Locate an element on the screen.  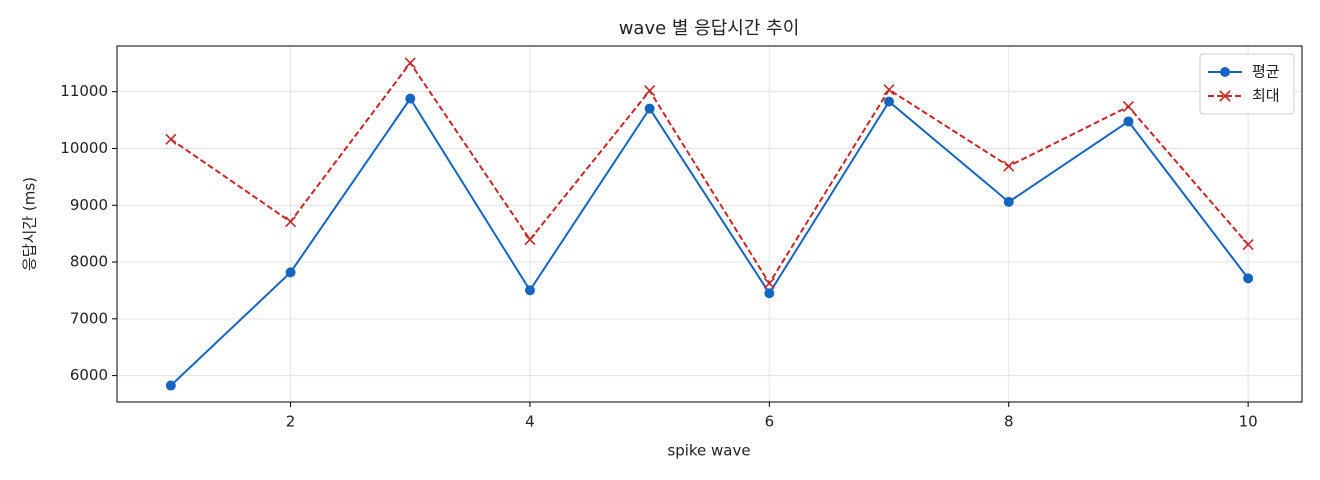
x-tick-label: 2 is located at coordinates (291, 422).